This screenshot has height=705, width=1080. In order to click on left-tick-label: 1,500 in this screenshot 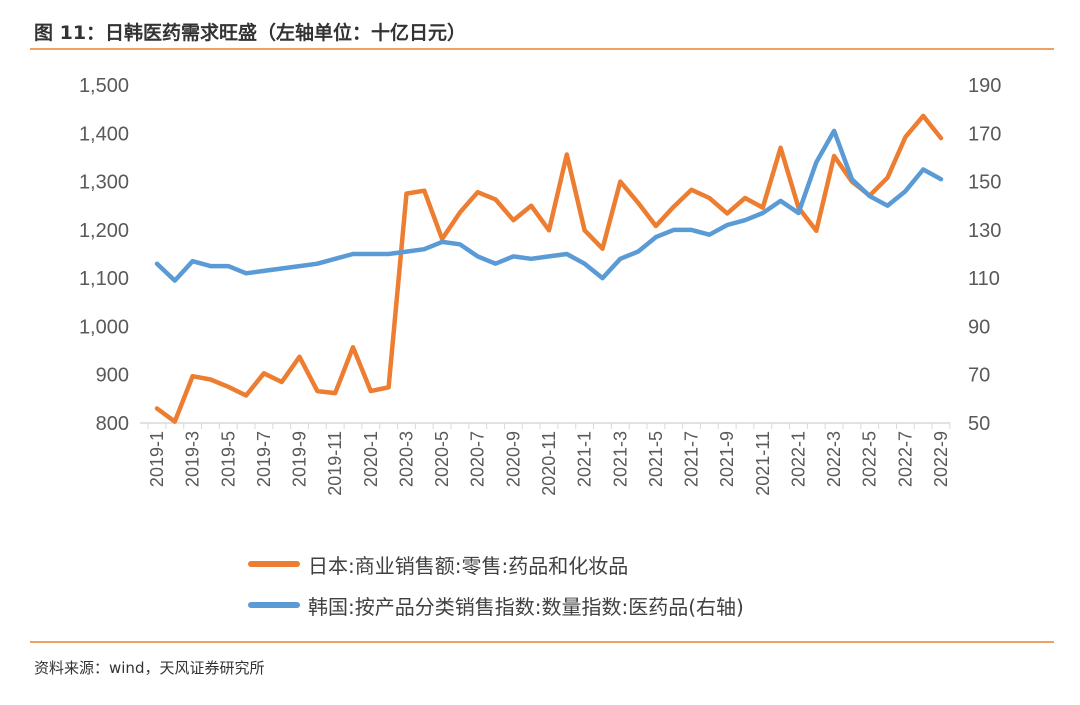, I will do `click(104, 86)`.